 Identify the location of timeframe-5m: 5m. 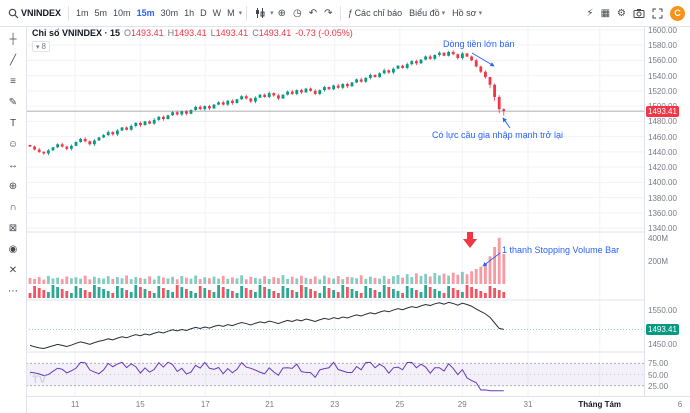
(101, 13).